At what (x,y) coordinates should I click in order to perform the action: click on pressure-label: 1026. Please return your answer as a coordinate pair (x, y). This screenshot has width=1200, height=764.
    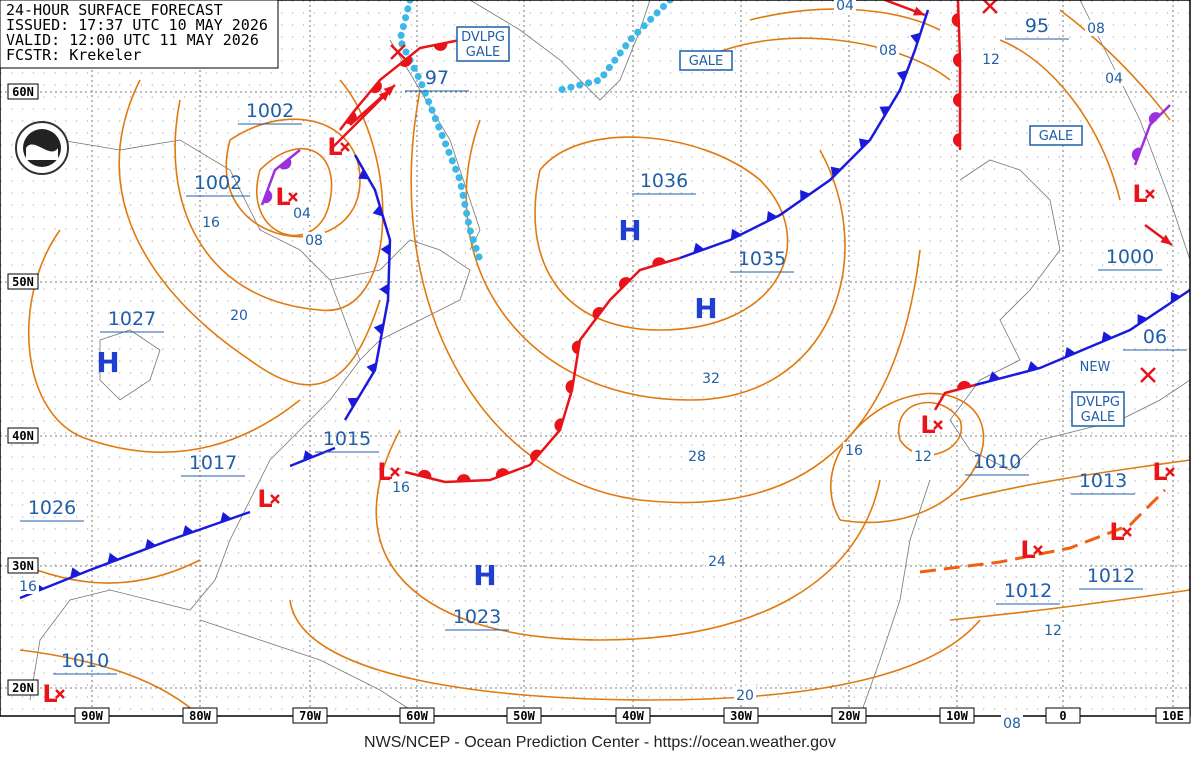
    Looking at the image, I should click on (52, 508).